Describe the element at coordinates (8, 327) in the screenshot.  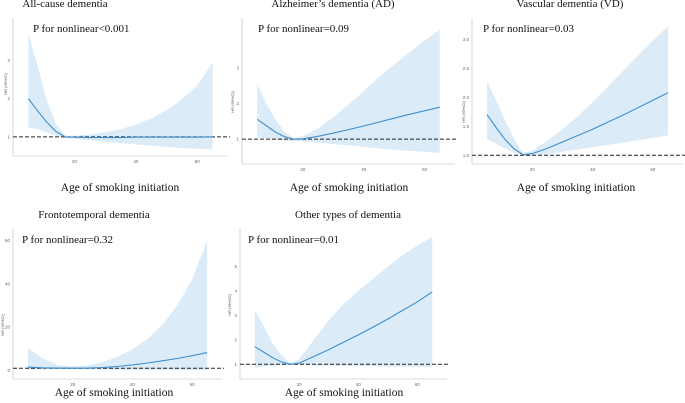
I see `y-tick-label: 20` at that location.